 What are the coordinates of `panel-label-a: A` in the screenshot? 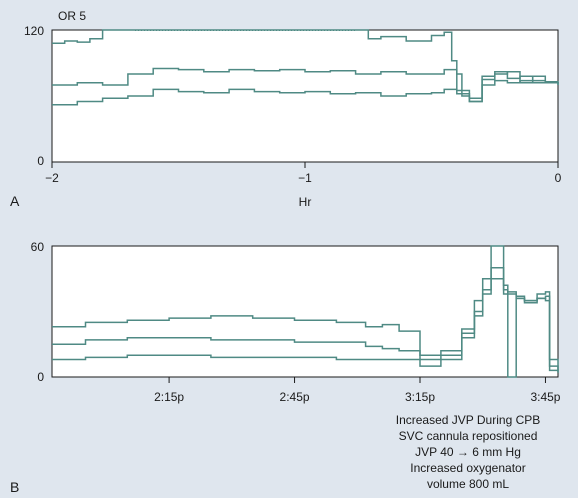 It's located at (15, 201).